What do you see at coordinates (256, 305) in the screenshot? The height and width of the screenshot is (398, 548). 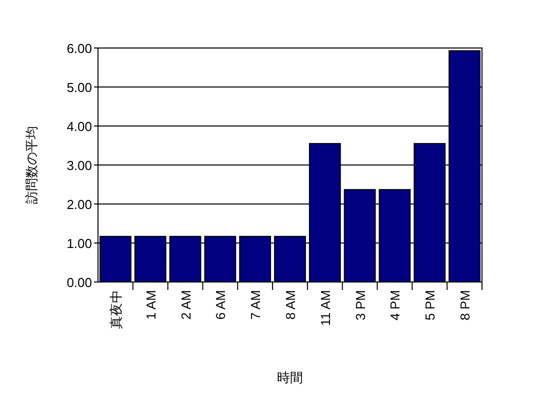 I see `x-tick-label: 7 AM` at bounding box center [256, 305].